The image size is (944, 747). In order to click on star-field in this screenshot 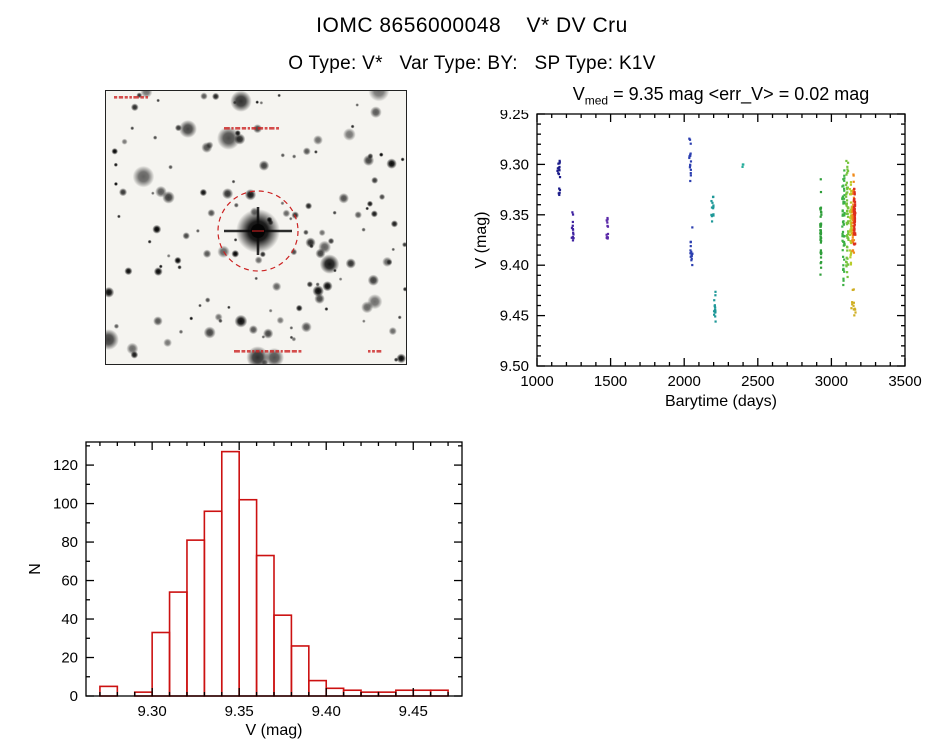, I will do `click(256, 227)`.